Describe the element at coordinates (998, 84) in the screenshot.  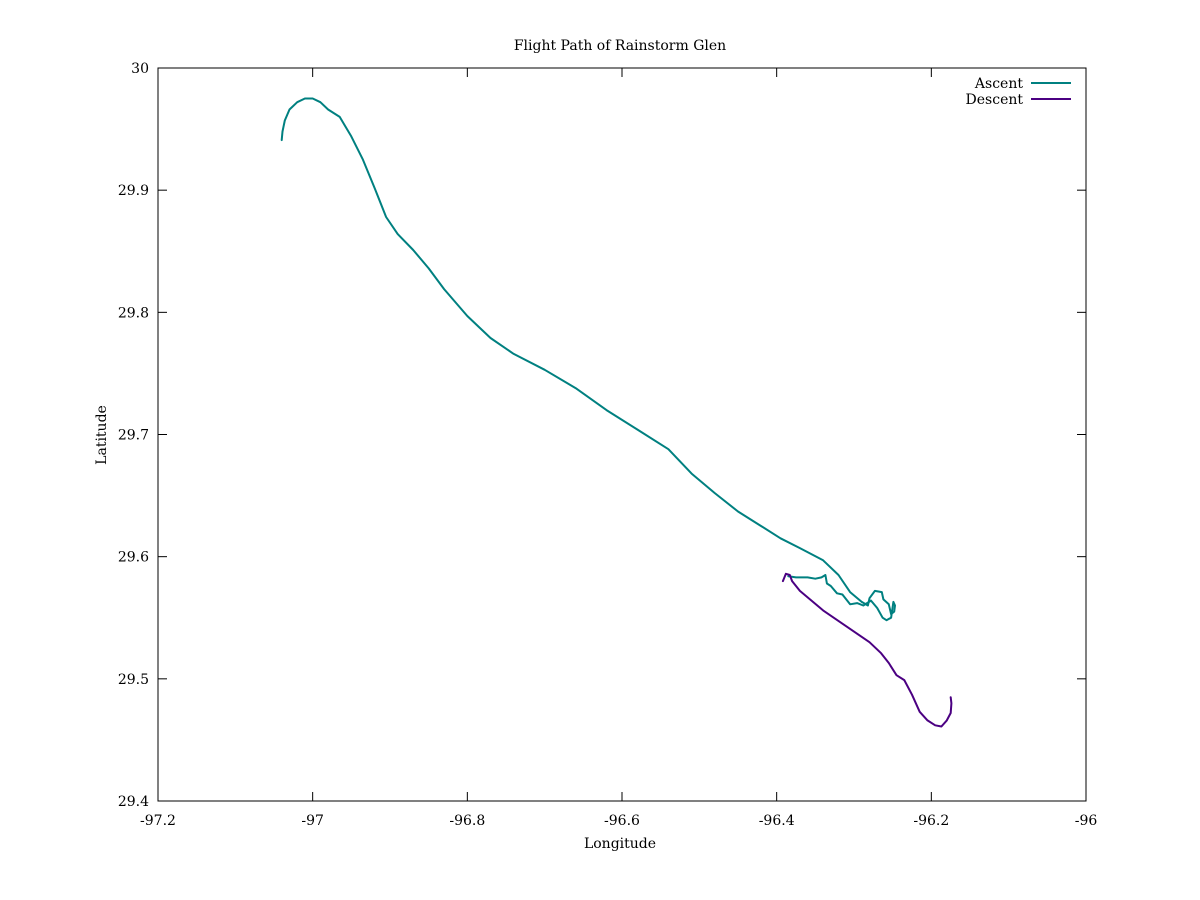
I see `legend-label-ascent: Ascent` at that location.